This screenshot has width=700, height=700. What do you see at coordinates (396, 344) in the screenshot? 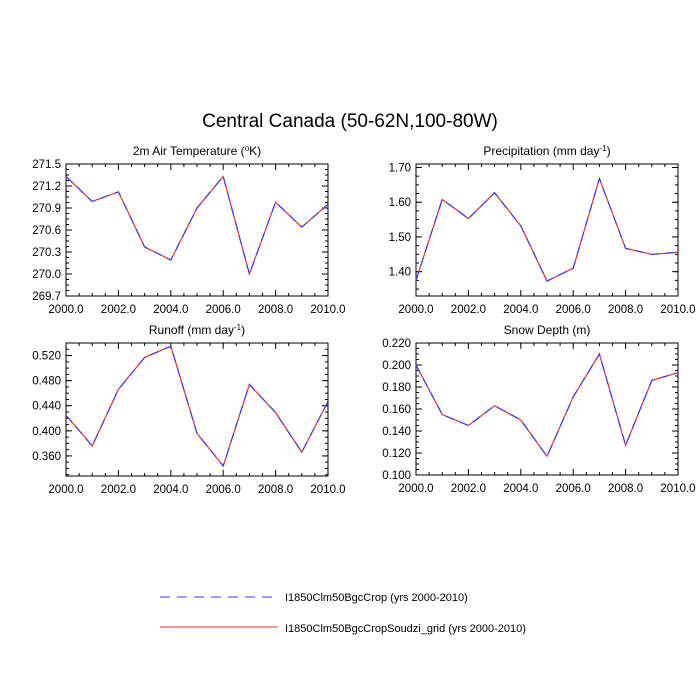
I see `snow-depth-ytick-label: 0.220` at bounding box center [396, 344].